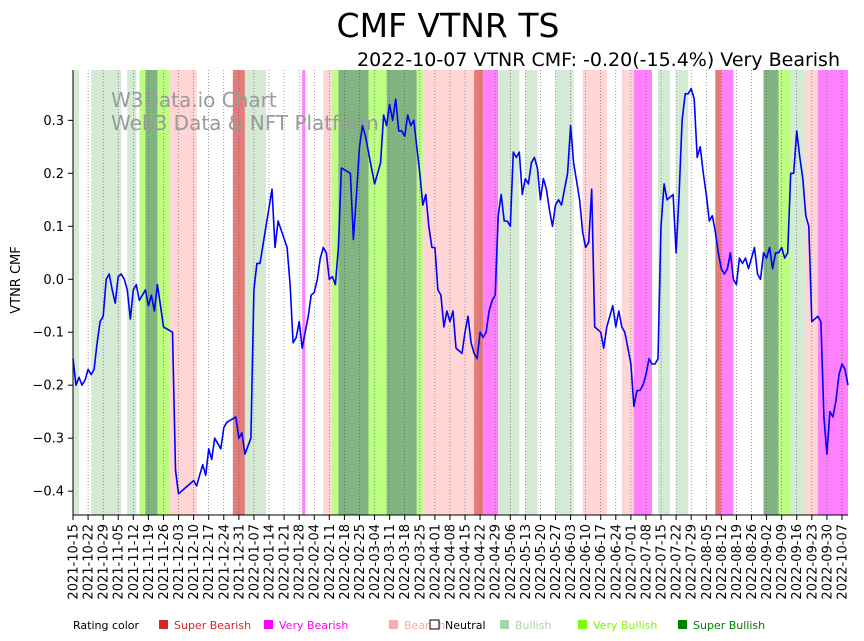  What do you see at coordinates (48, 386) in the screenshot?
I see `y-tick-label: −0.2` at bounding box center [48, 386].